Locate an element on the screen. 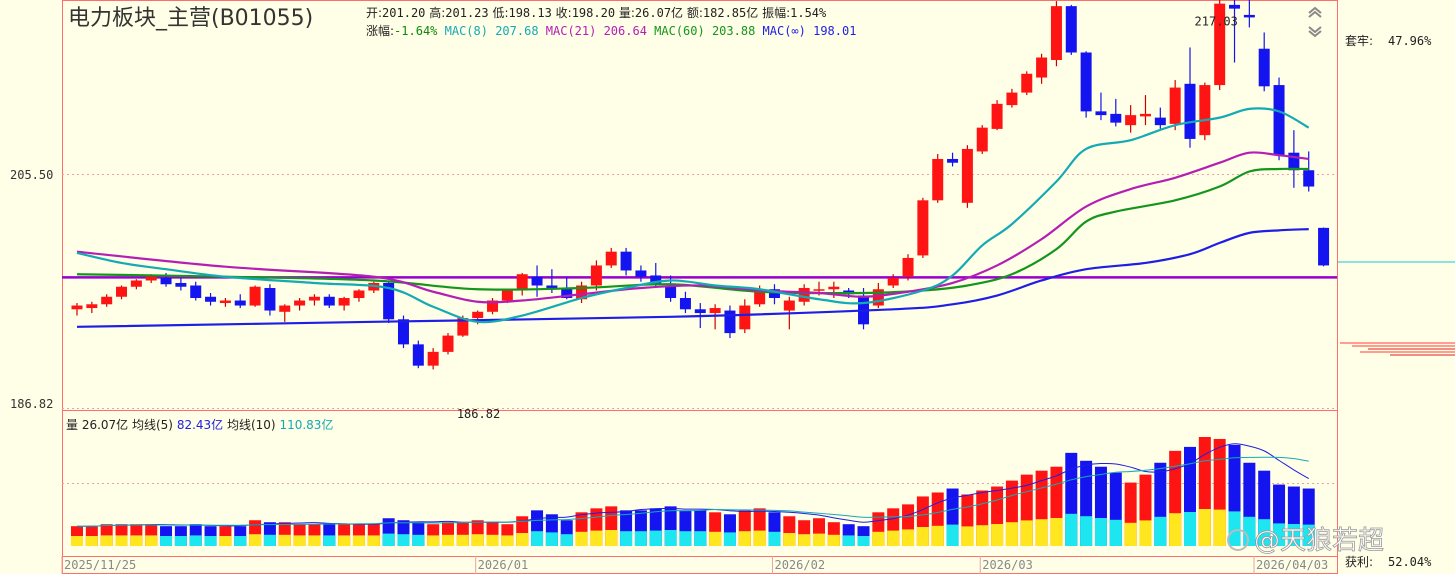 The width and height of the screenshot is (1455, 574). scroll-down-icon is located at coordinates (1315, 32).